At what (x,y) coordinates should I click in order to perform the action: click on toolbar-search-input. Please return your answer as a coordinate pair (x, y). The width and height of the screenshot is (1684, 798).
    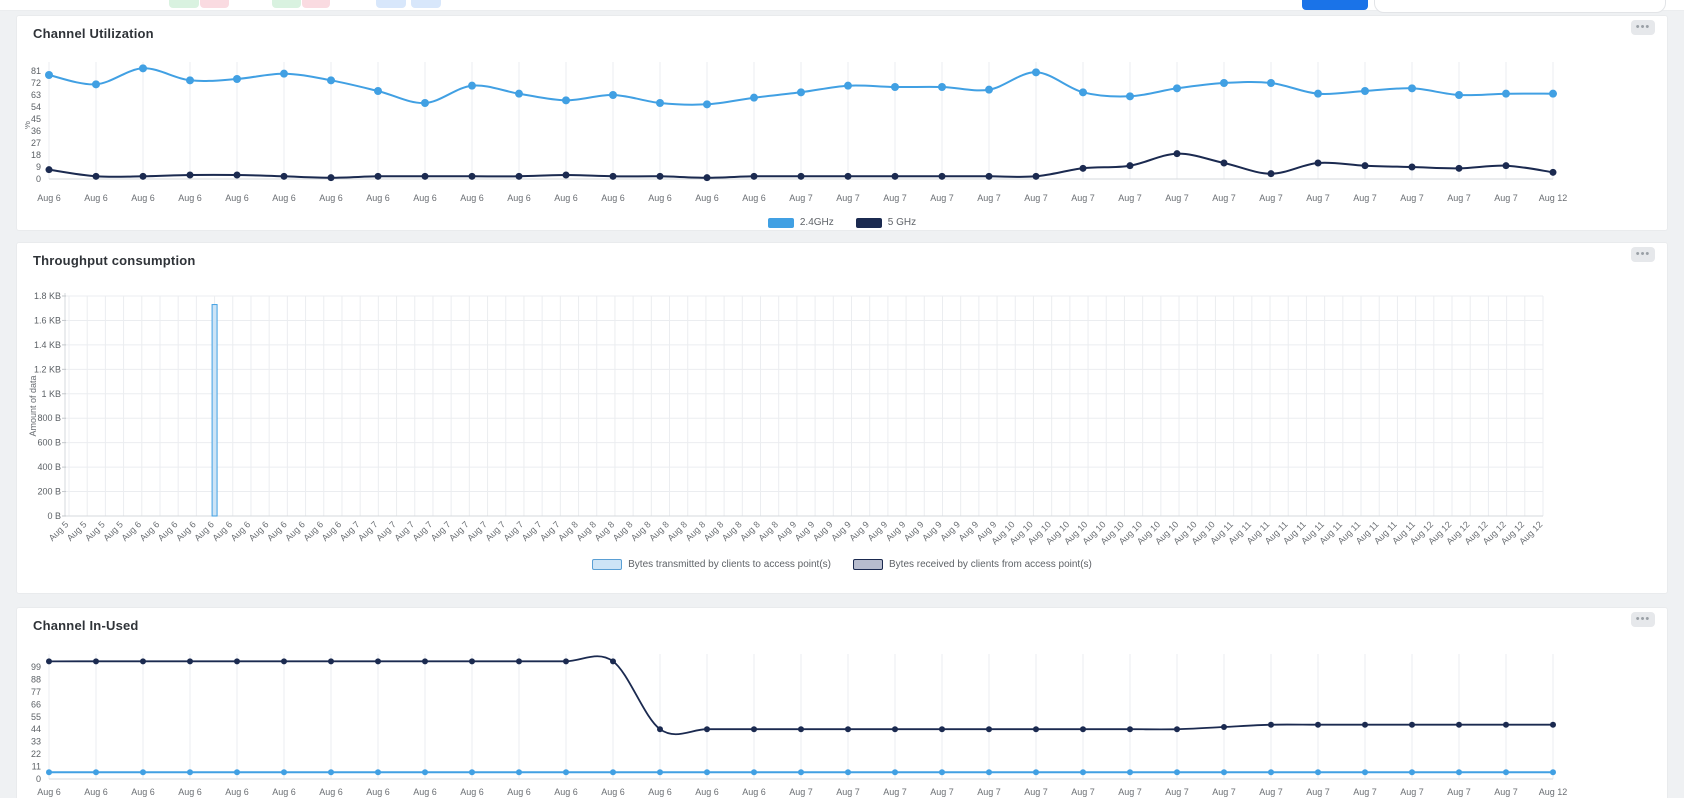
    Looking at the image, I should click on (1520, 6).